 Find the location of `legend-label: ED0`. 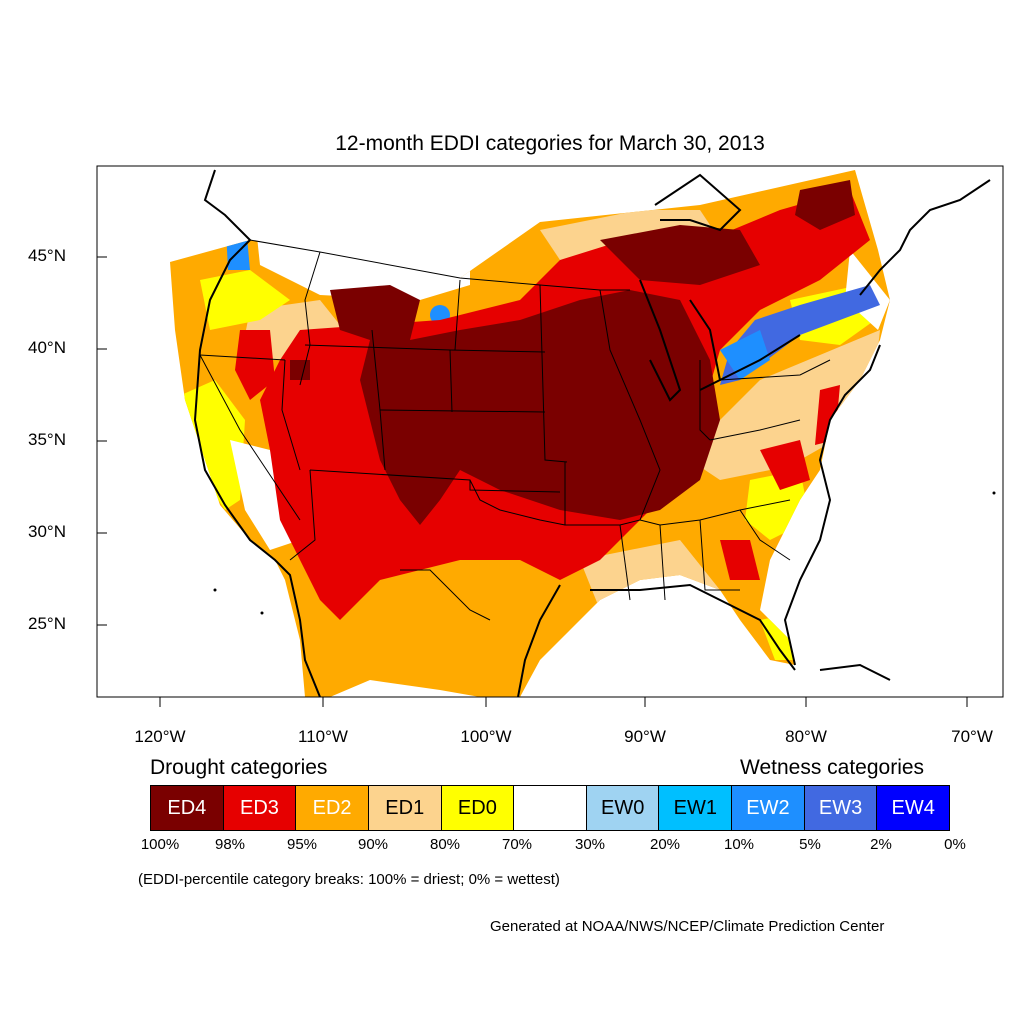

legend-label: ED0 is located at coordinates (477, 807).